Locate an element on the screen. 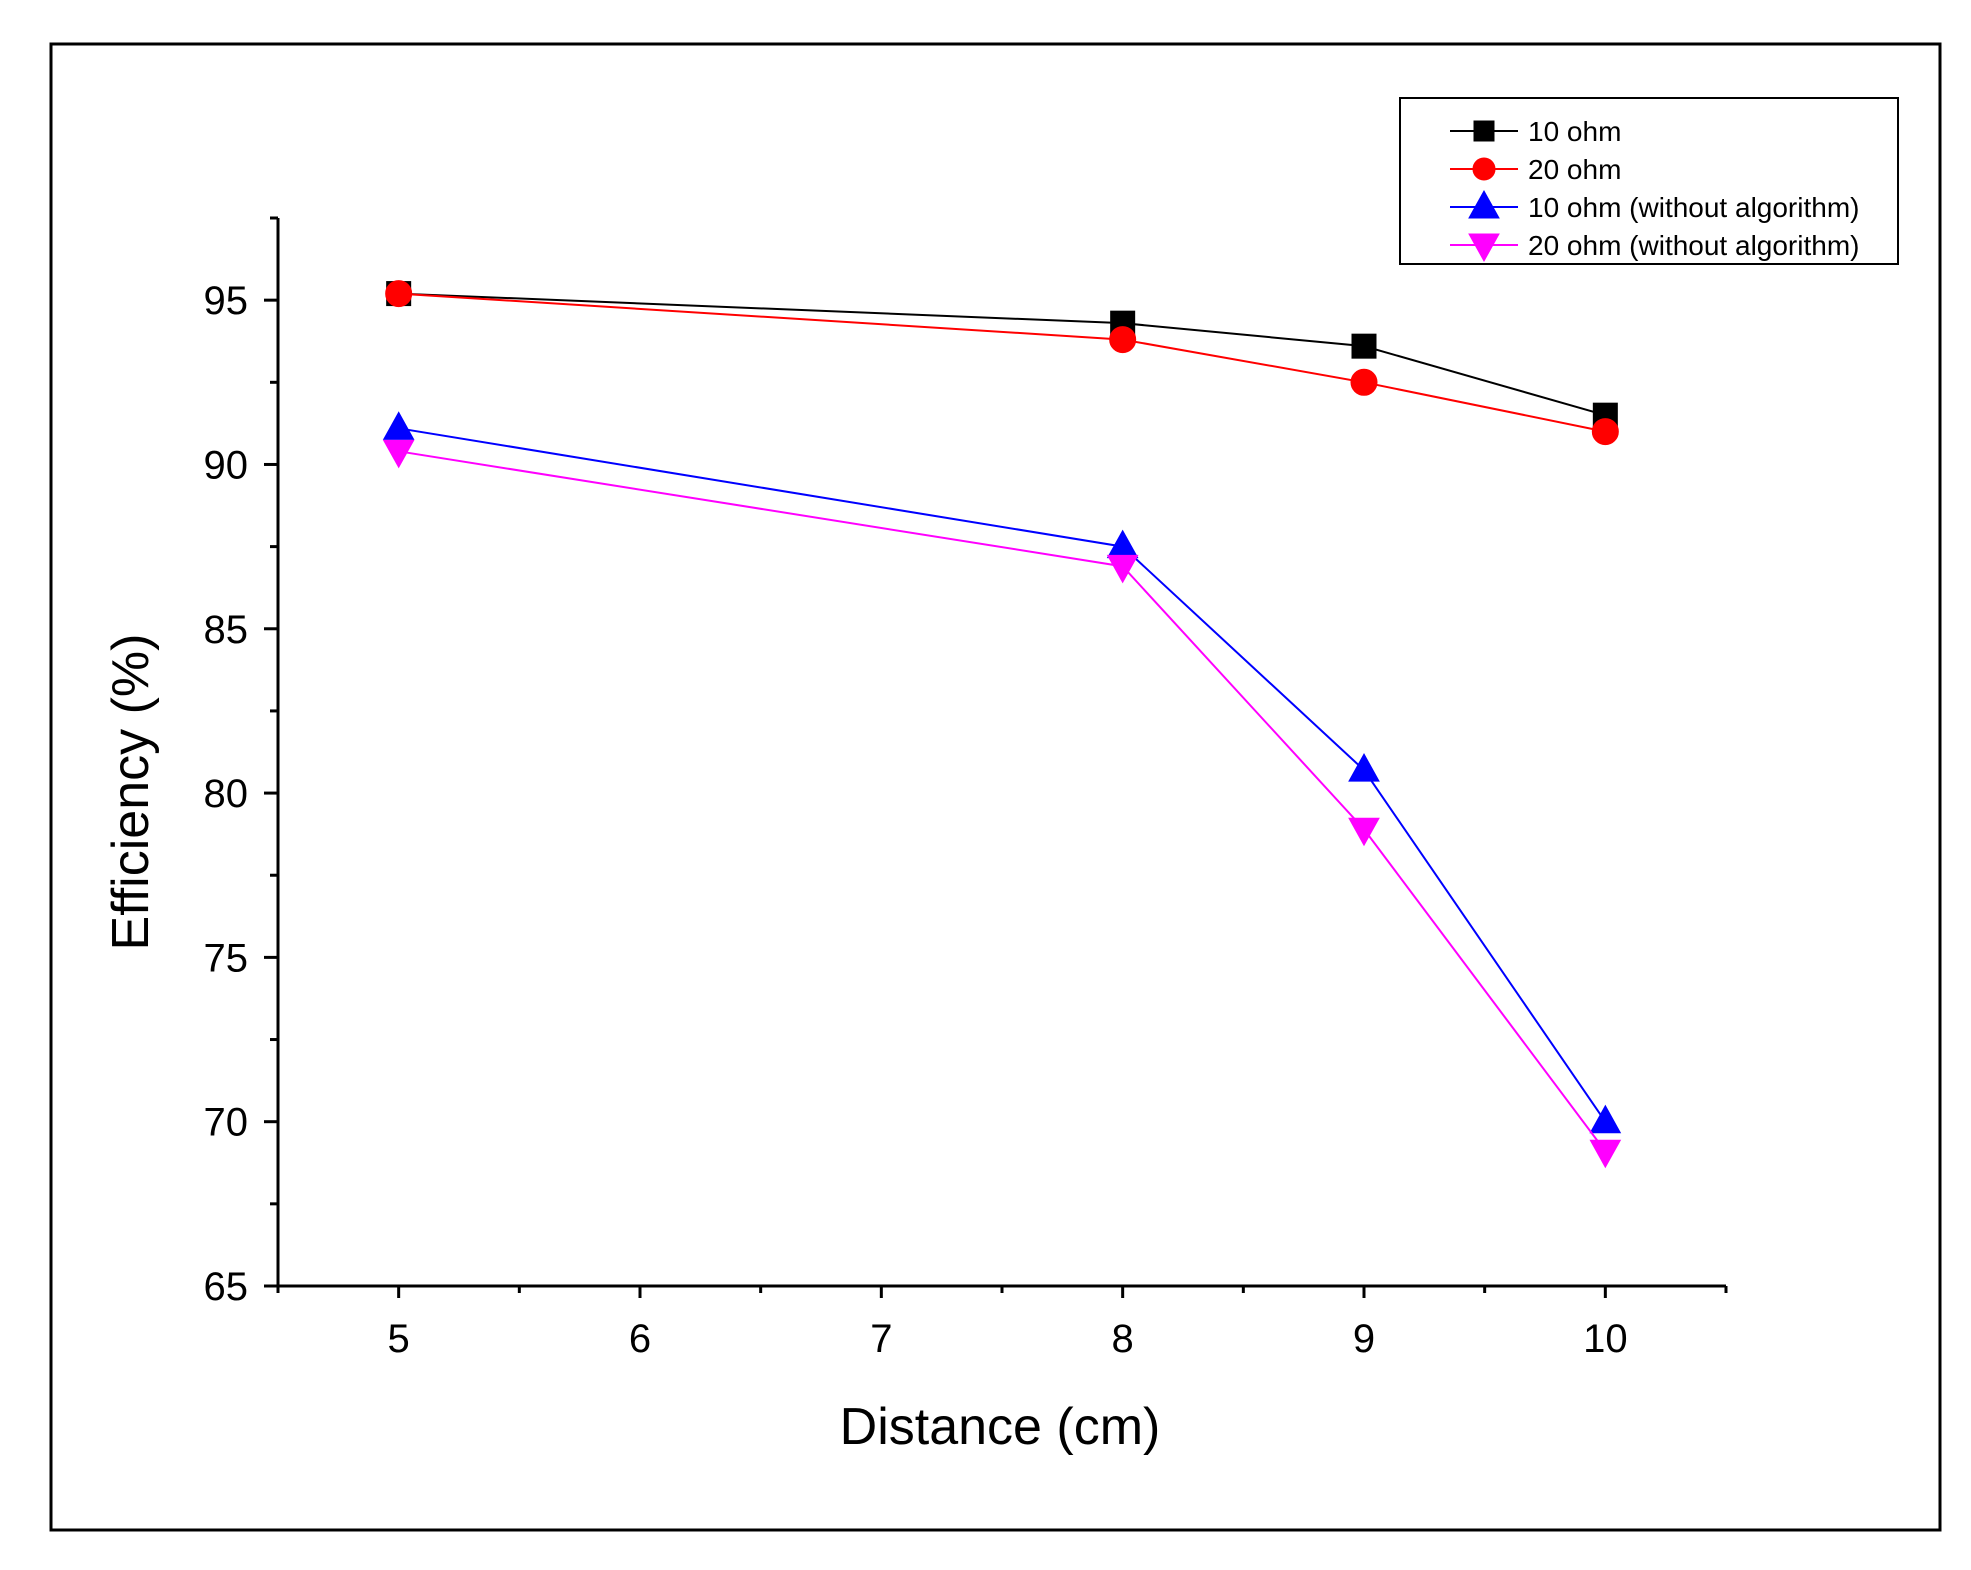  y-tick-label: 90 is located at coordinates (226, 465).